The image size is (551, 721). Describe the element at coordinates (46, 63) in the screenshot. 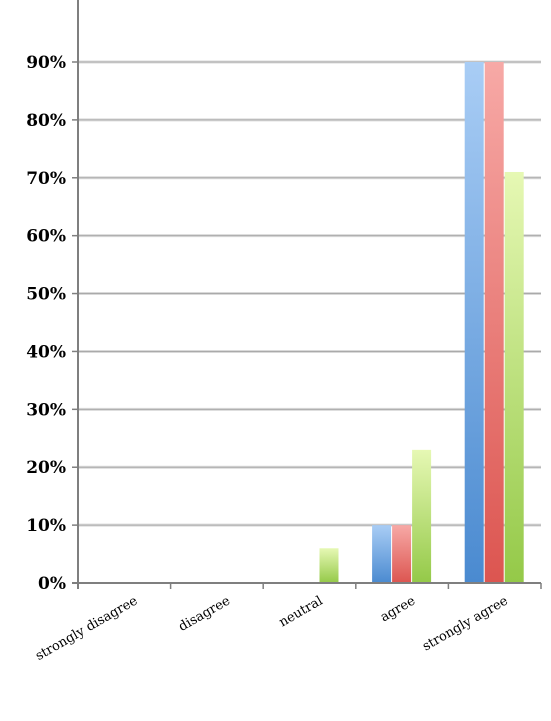

I see `y-tick-label: 90%` at that location.